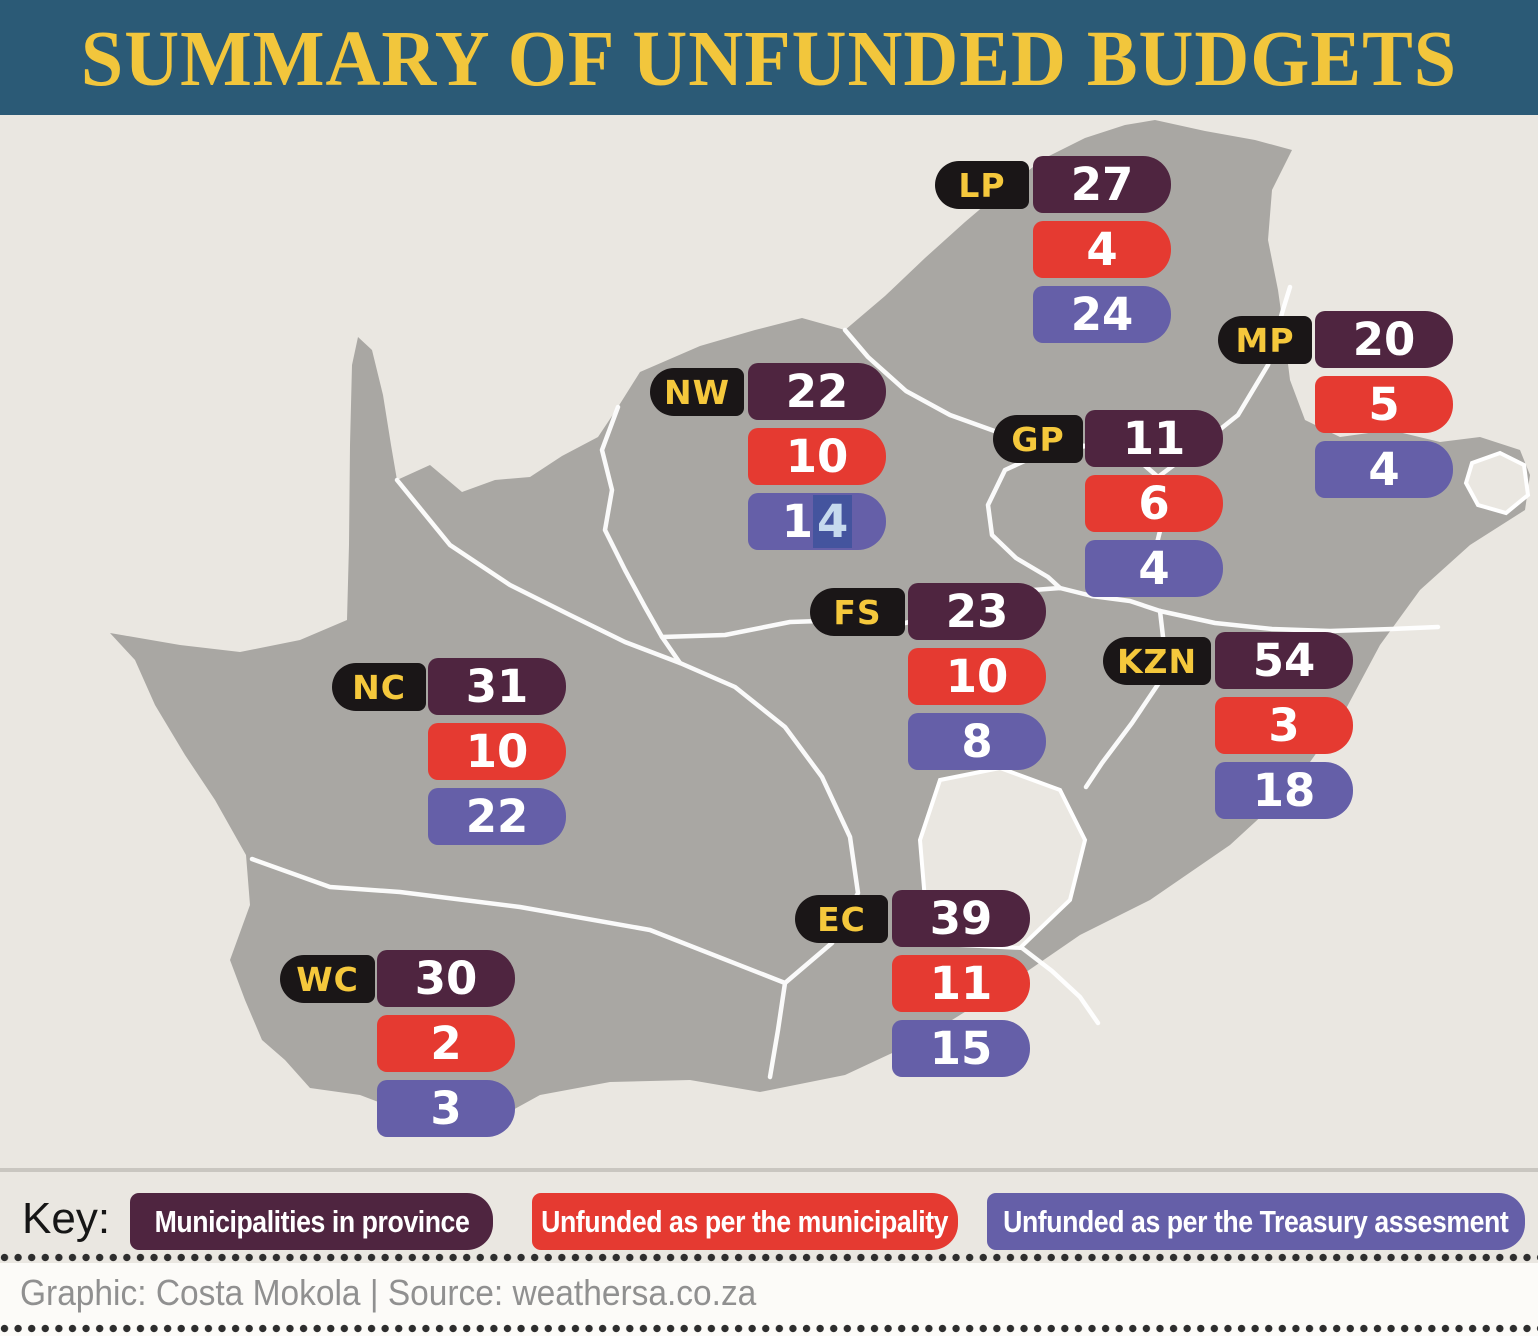 This screenshot has height=1336, width=1538. I want to click on province-code: LP, so click(982, 185).